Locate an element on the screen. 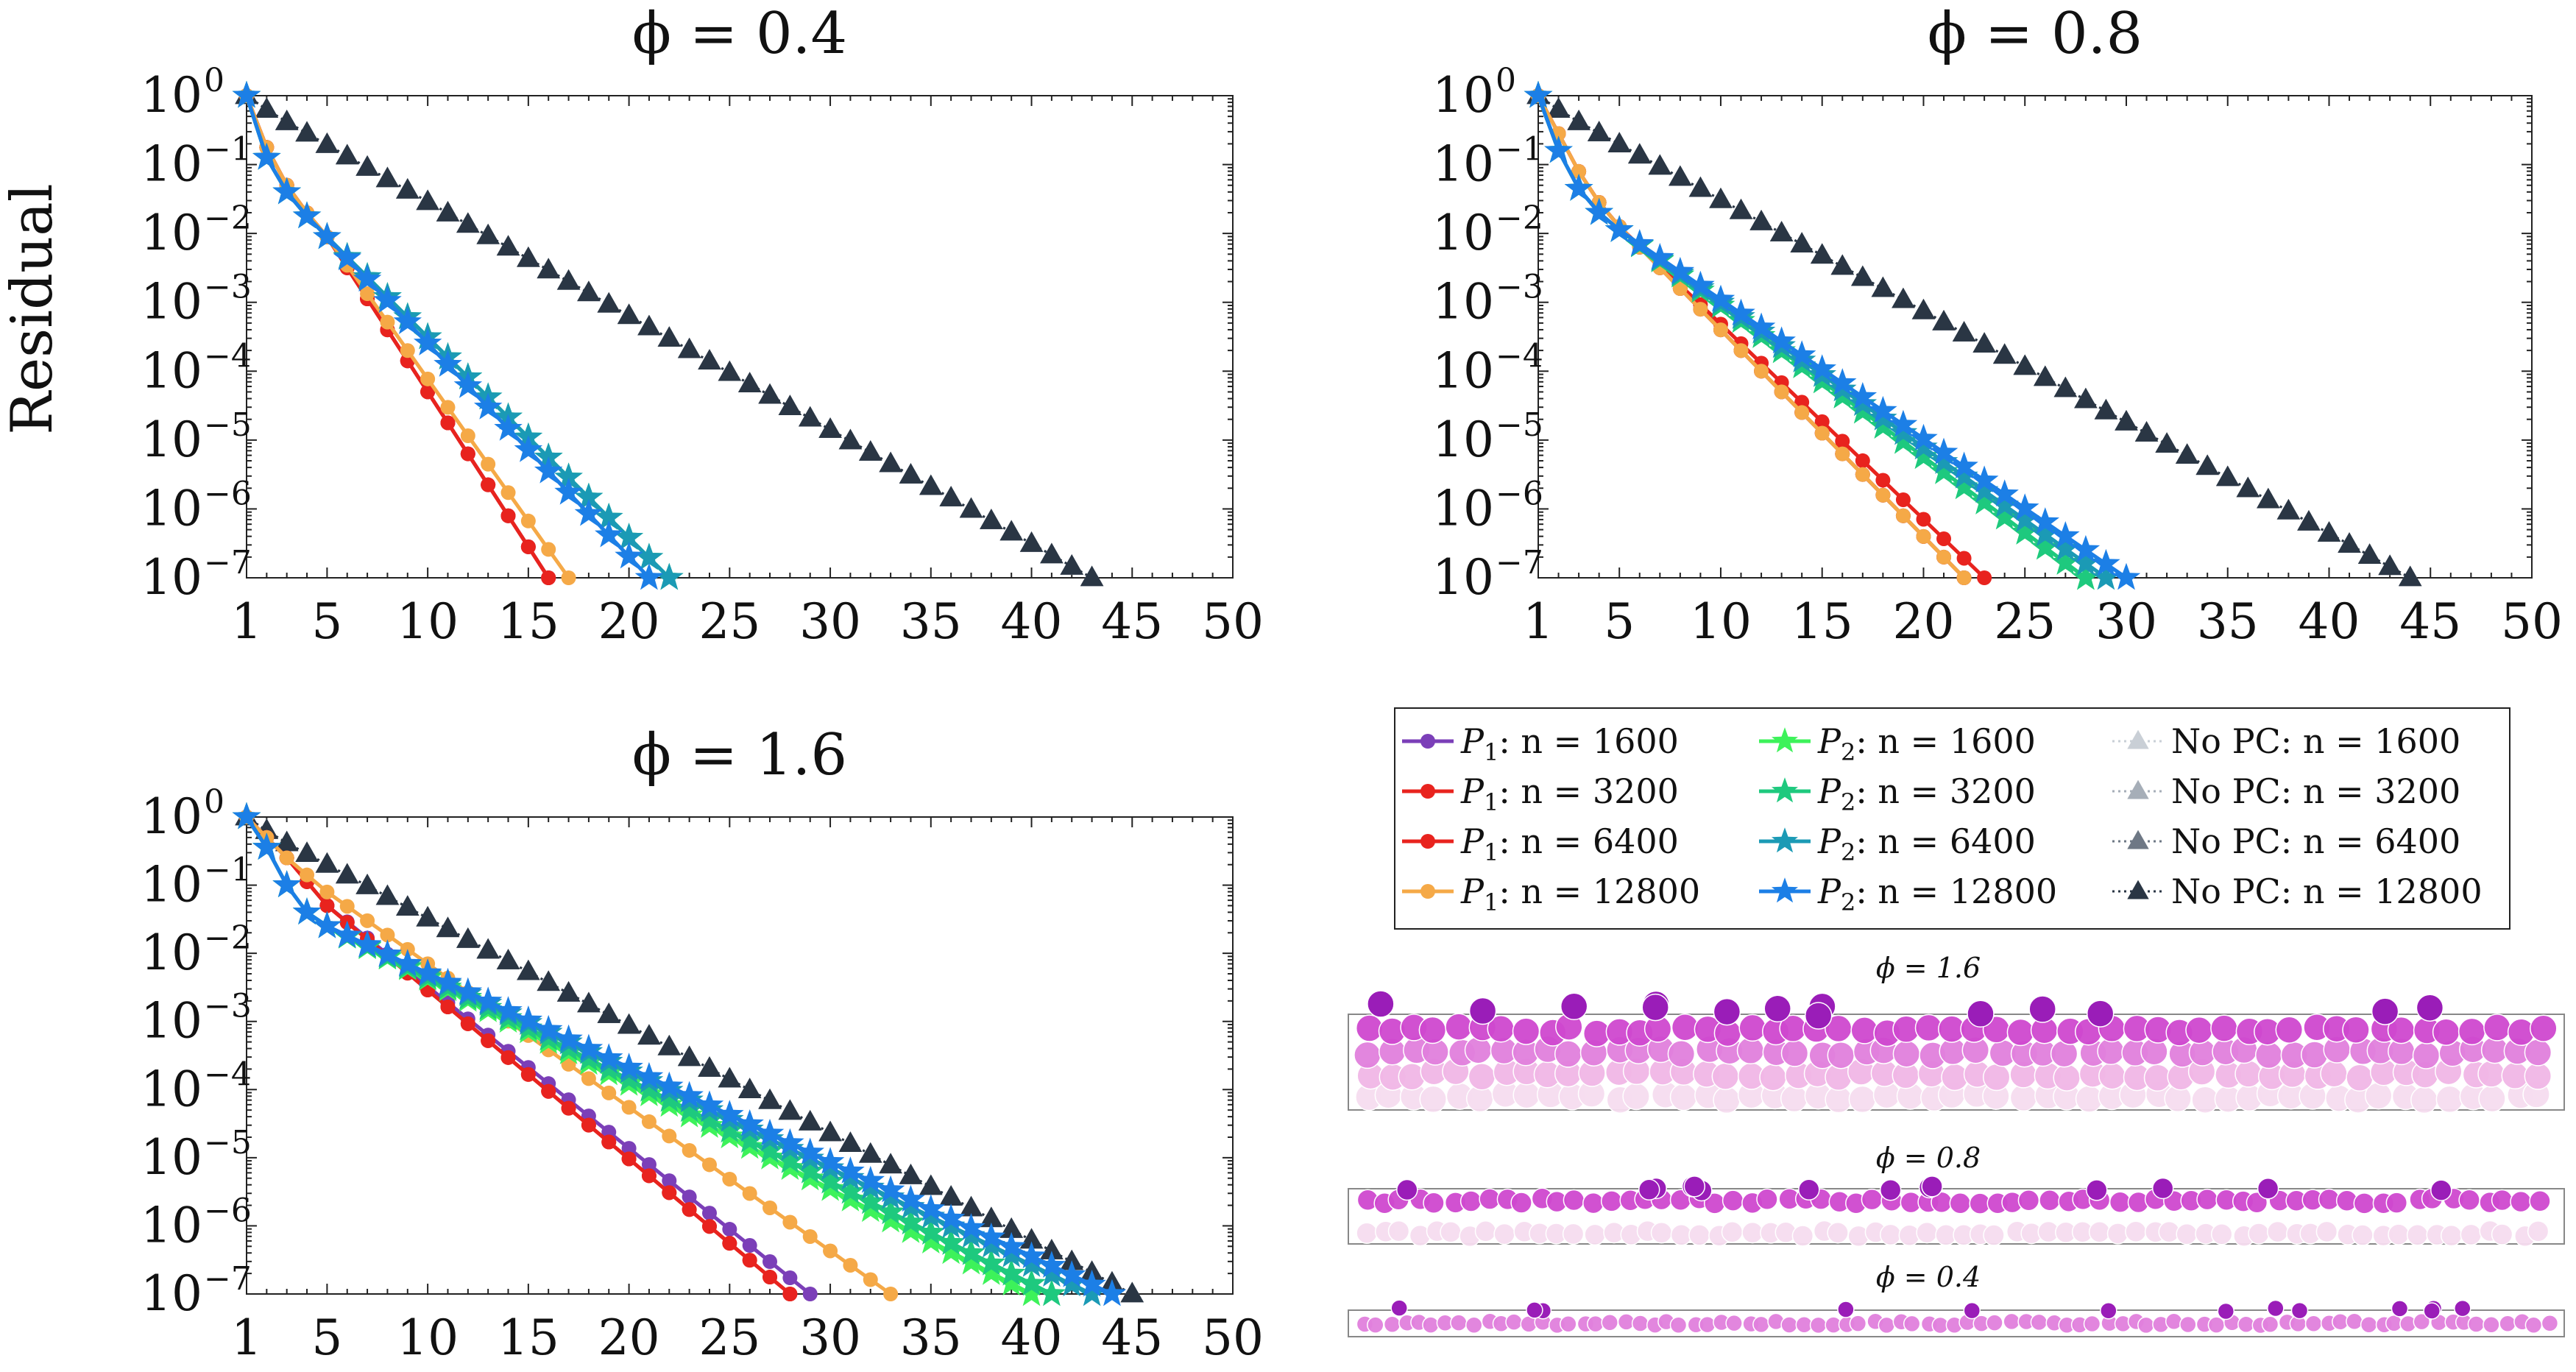 The width and height of the screenshot is (2576, 1372). snapshot-frame is located at coordinates (1956, 1216).